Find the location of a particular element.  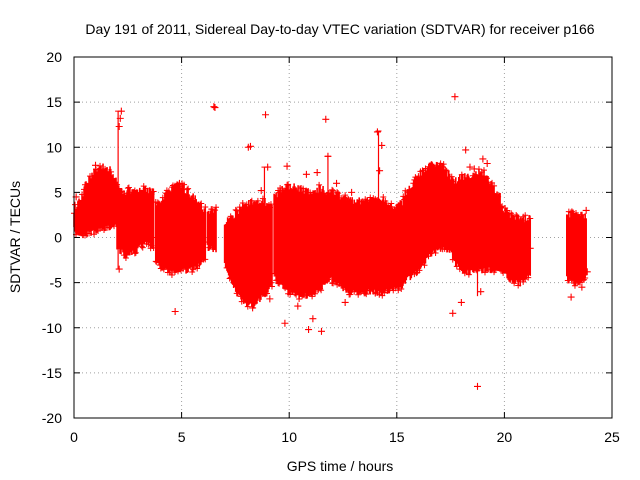

x-tick-label: 25 is located at coordinates (612, 437).